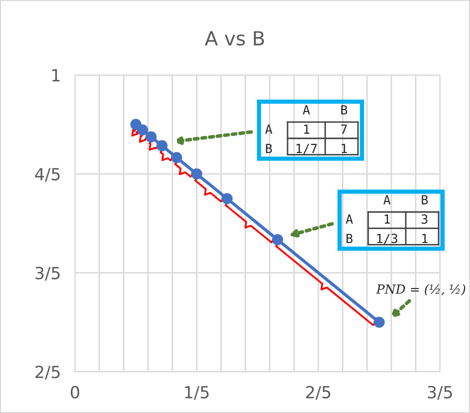 This screenshot has width=470, height=413. Describe the element at coordinates (48, 373) in the screenshot. I see `y-tick-label: 2/5` at that location.